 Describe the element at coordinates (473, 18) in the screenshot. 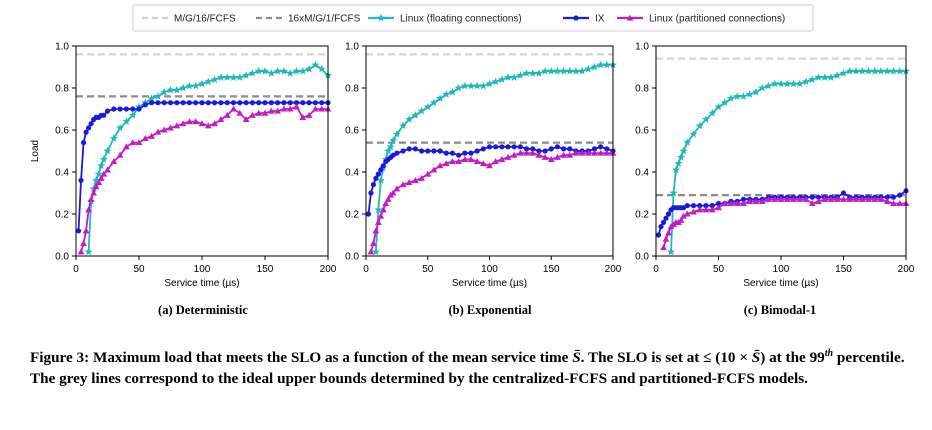

I see `legend-frame` at that location.